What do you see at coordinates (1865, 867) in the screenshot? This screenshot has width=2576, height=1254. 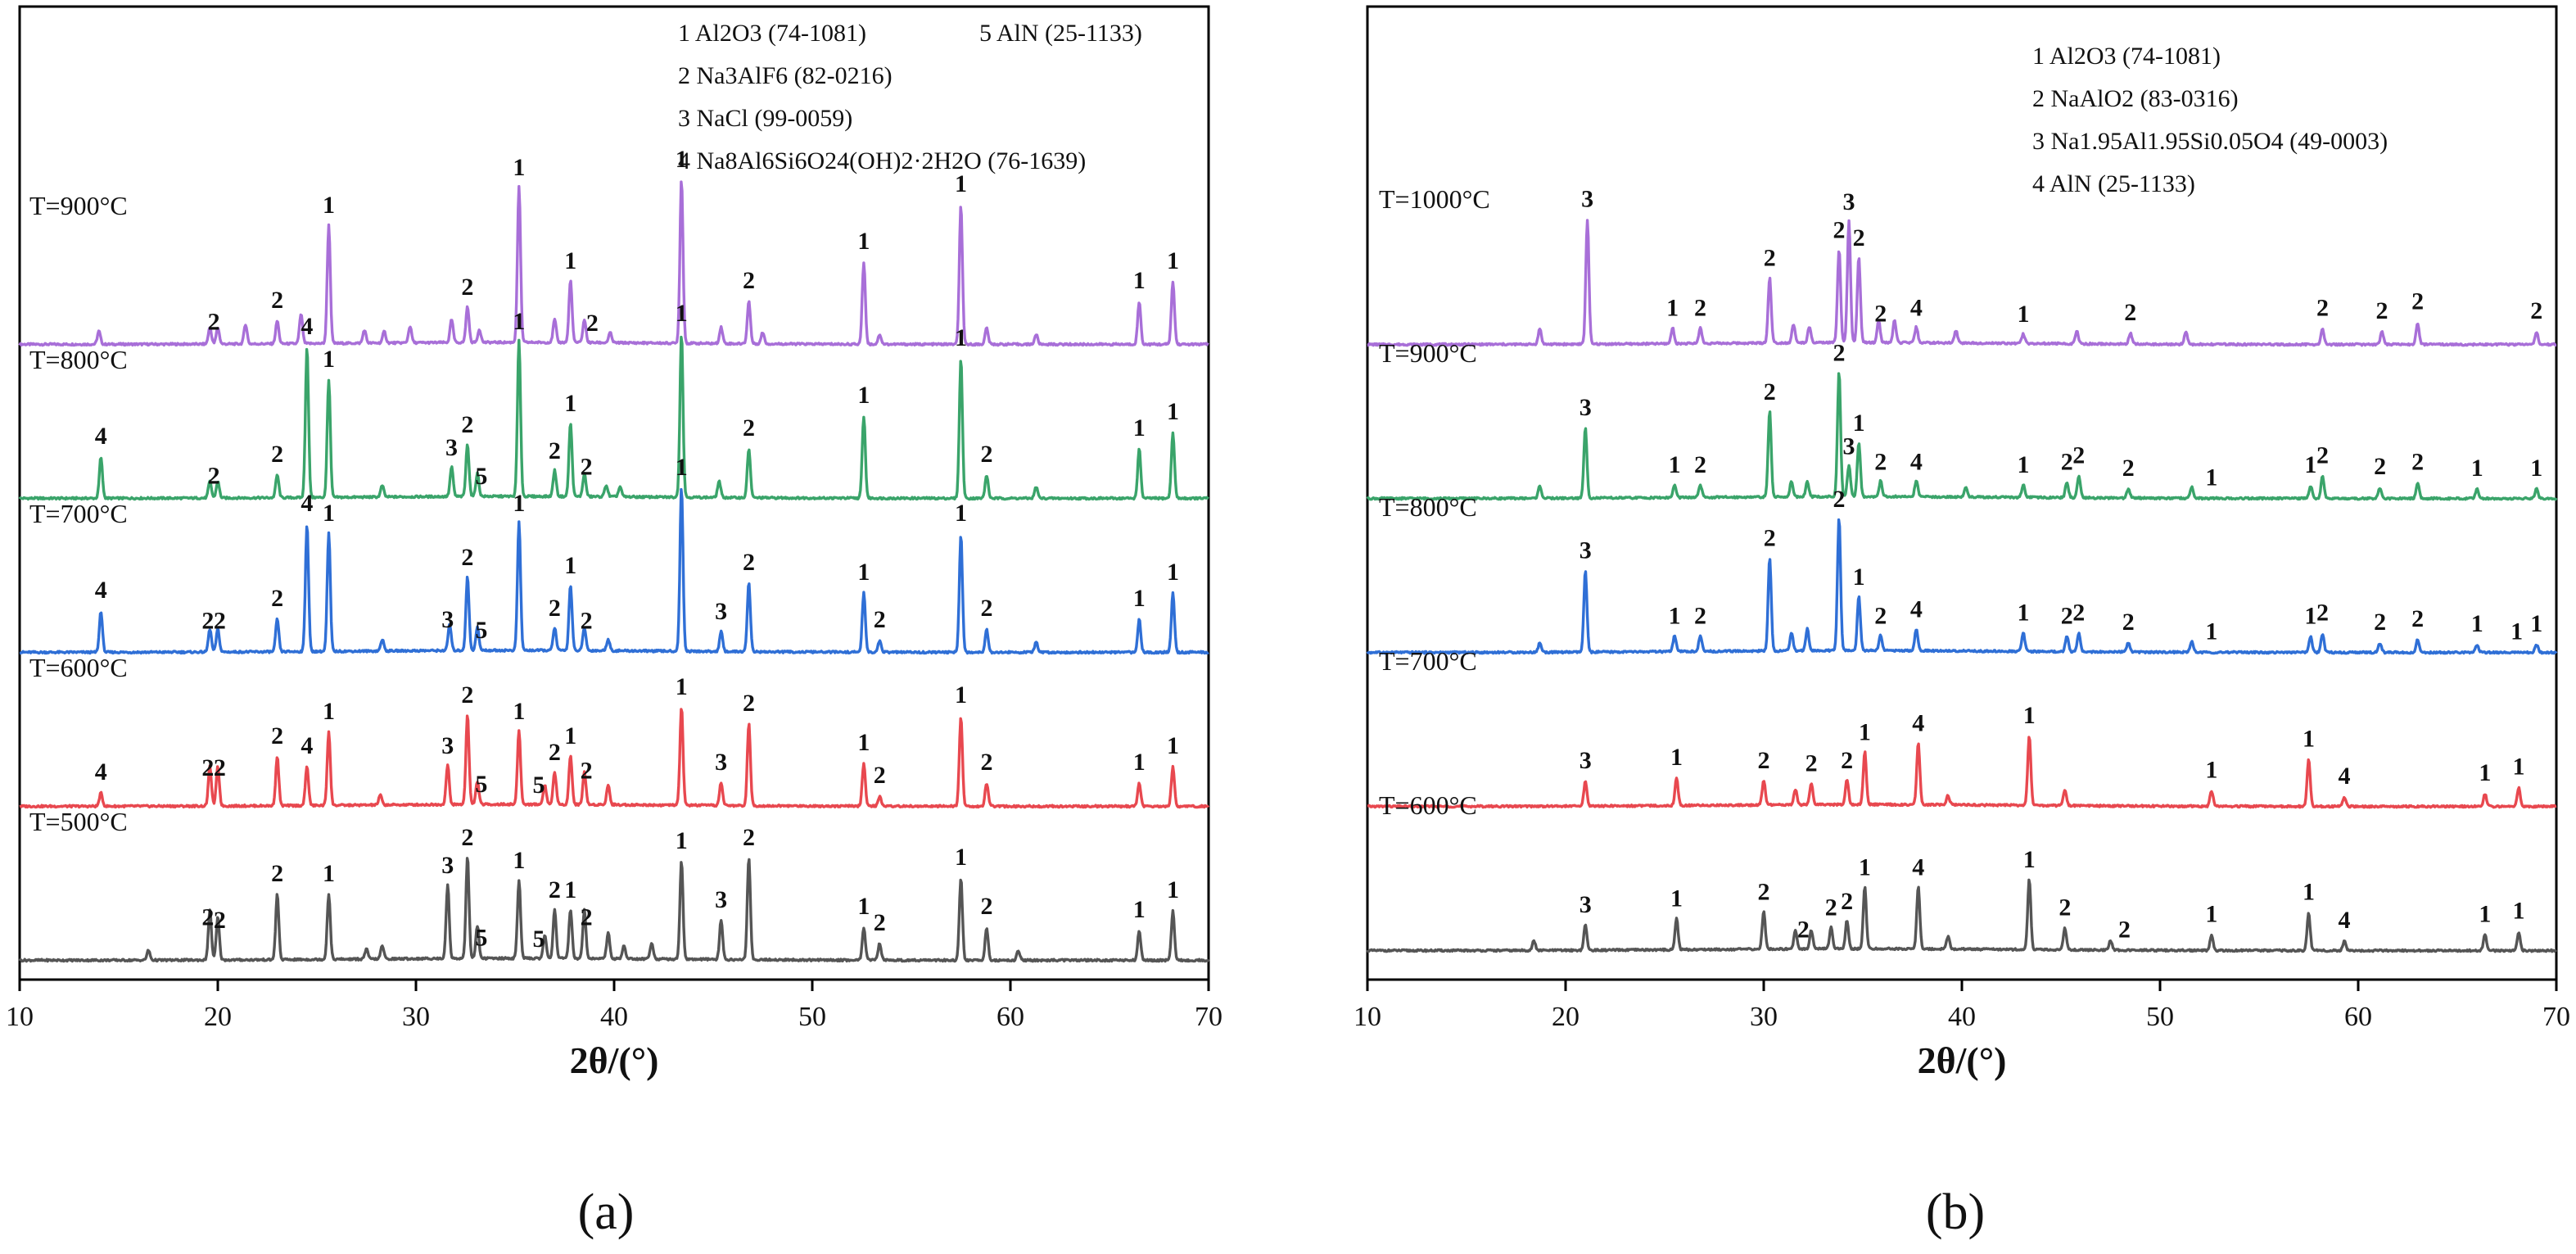 I see `peak-label-b-4-6: 1` at bounding box center [1865, 867].